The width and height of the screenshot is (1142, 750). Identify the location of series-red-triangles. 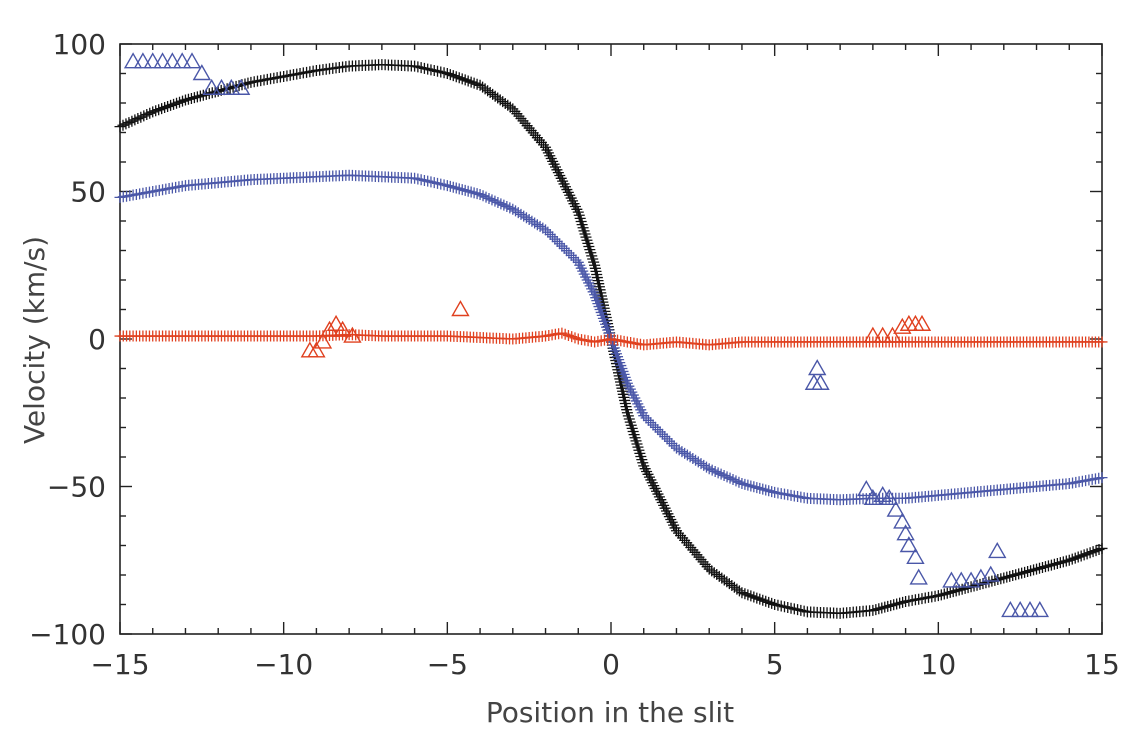
(616, 329).